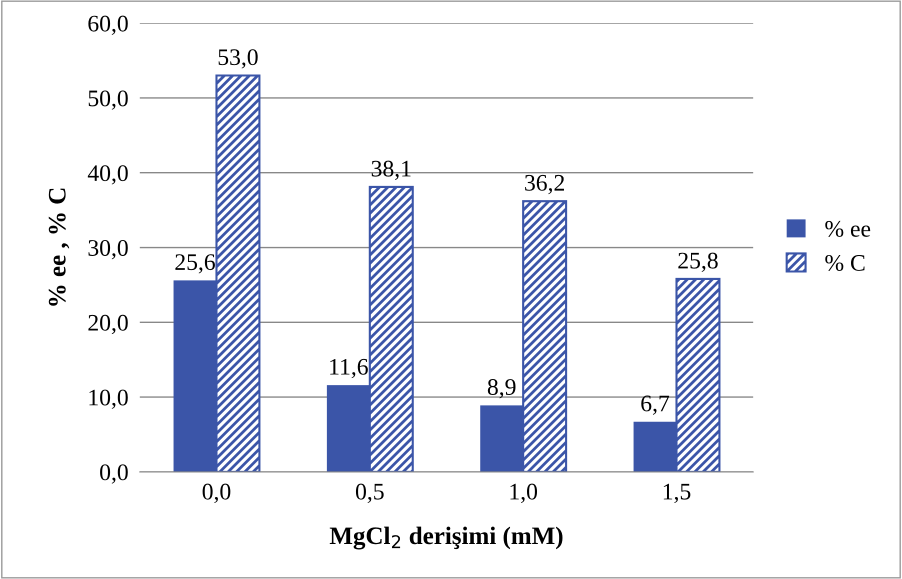 Image resolution: width=902 pixels, height=579 pixels. Describe the element at coordinates (108, 399) in the screenshot. I see `y-tick-label: 10,0` at that location.